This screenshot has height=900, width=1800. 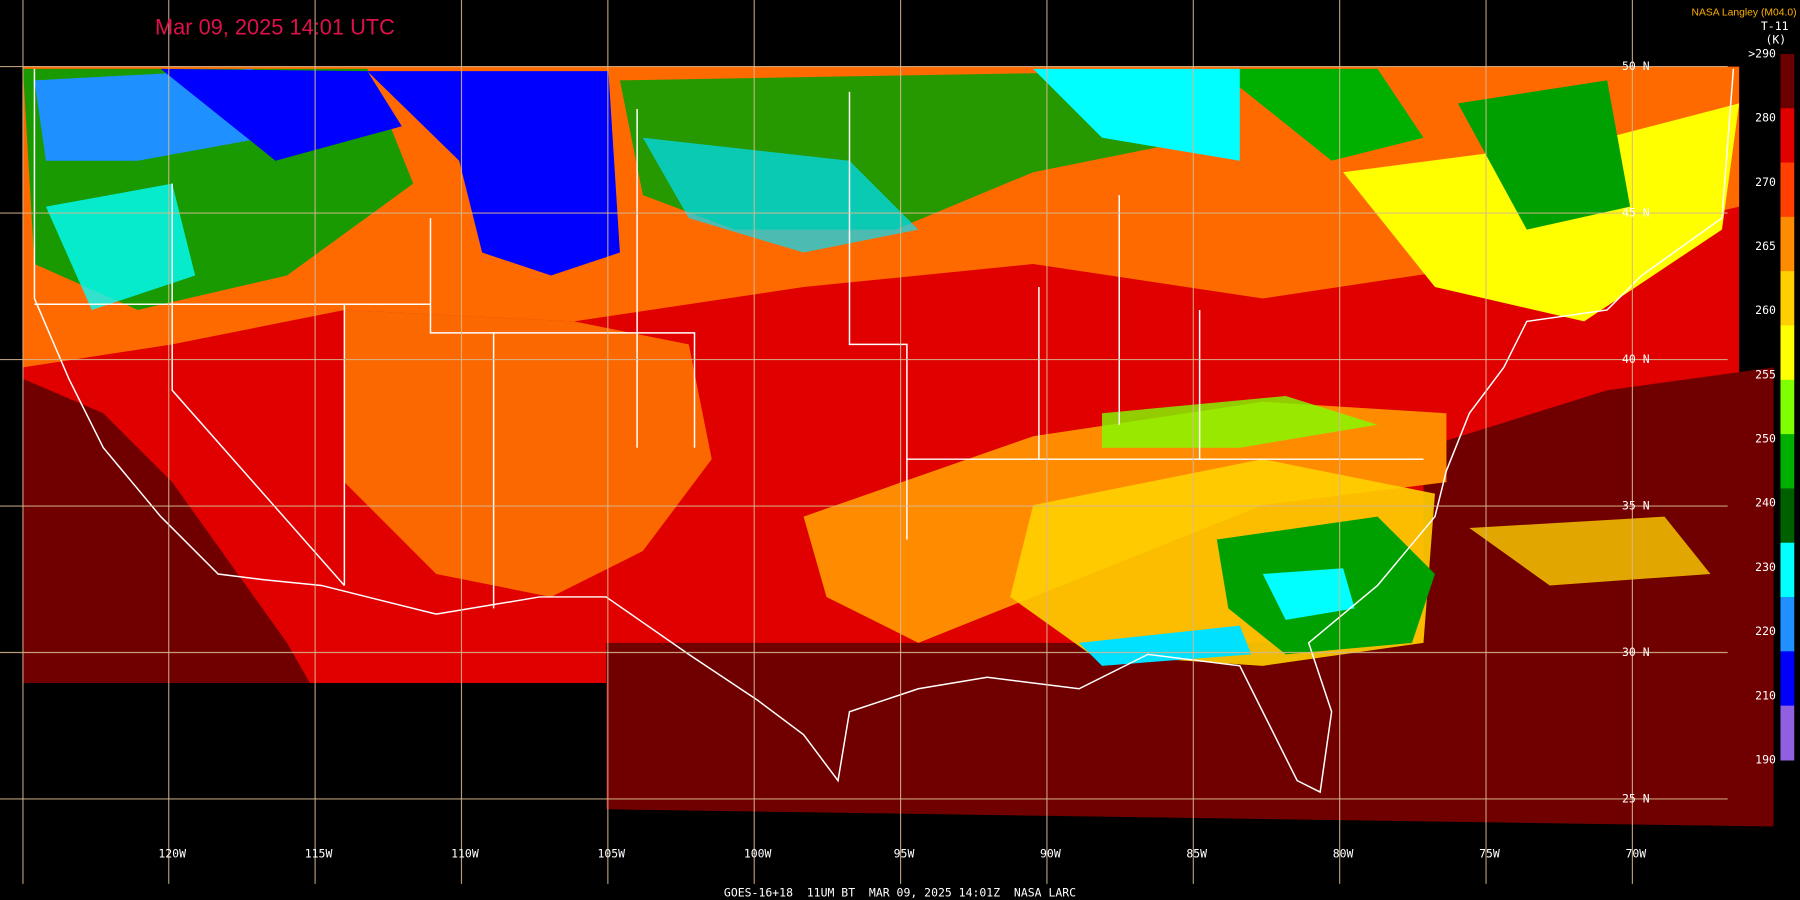 What do you see at coordinates (1765, 439) in the screenshot?
I see `colorbar-label: 250` at bounding box center [1765, 439].